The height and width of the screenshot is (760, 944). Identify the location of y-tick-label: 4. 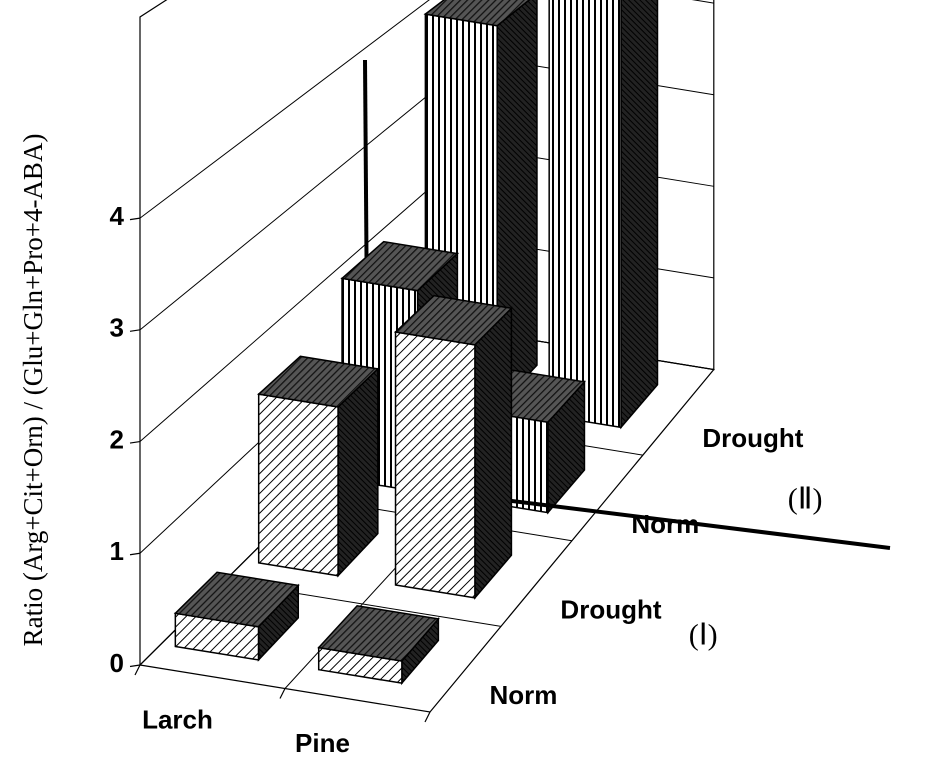
(117, 216).